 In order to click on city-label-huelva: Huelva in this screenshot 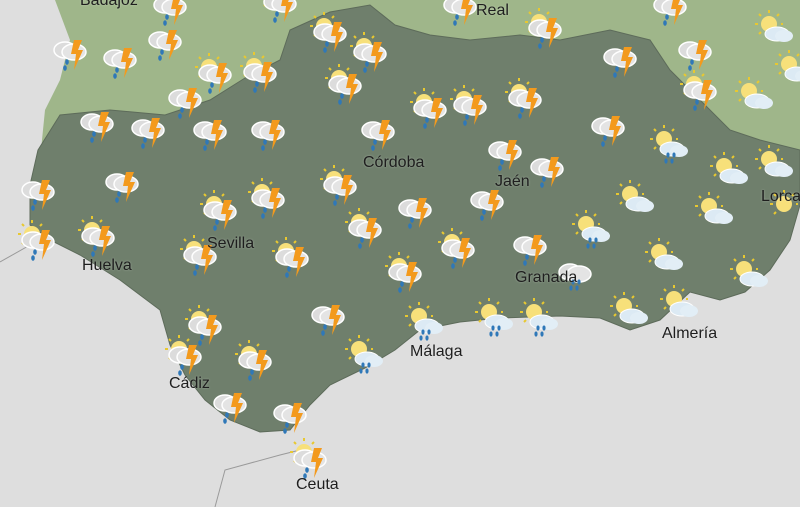, I will do `click(107, 265)`.